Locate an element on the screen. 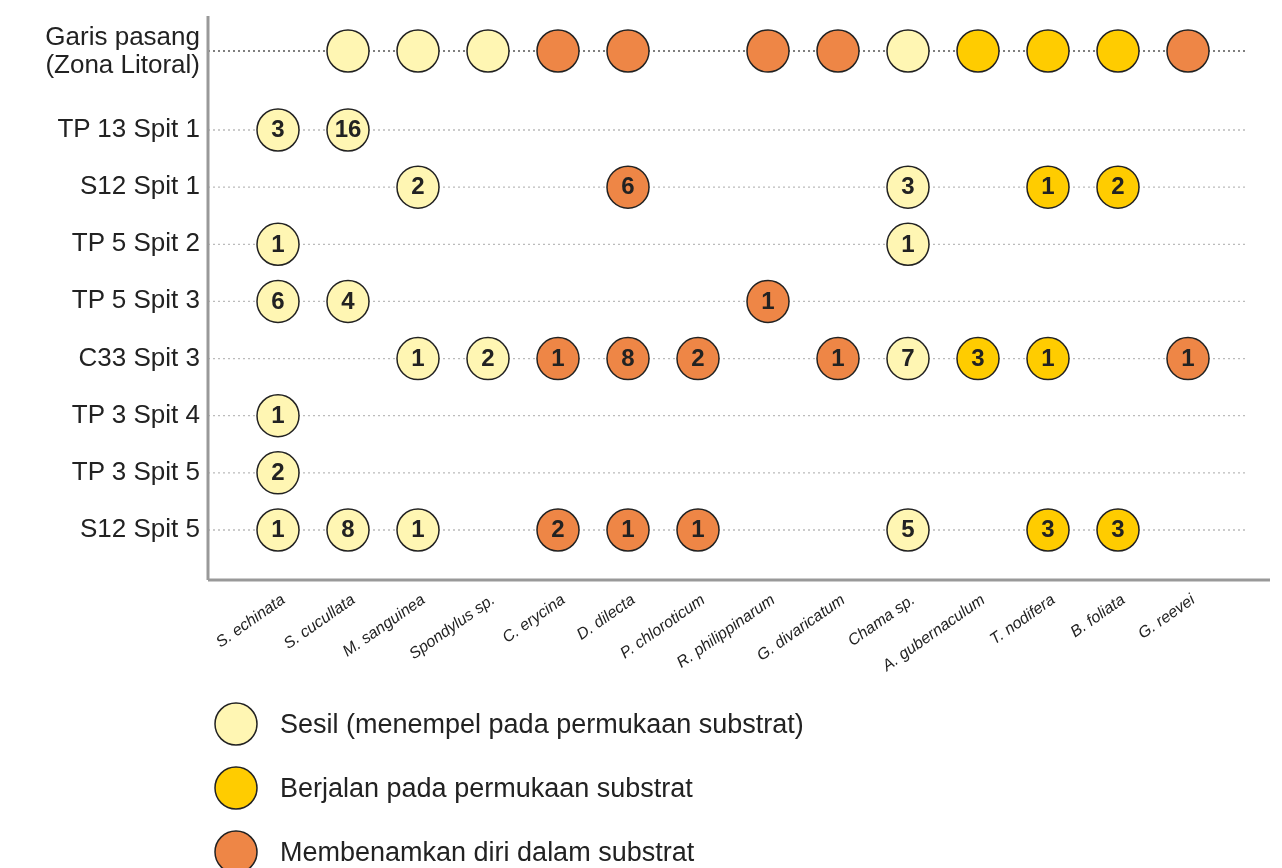  legend-label: Membenamkan diri dalam substrat is located at coordinates (487, 852).